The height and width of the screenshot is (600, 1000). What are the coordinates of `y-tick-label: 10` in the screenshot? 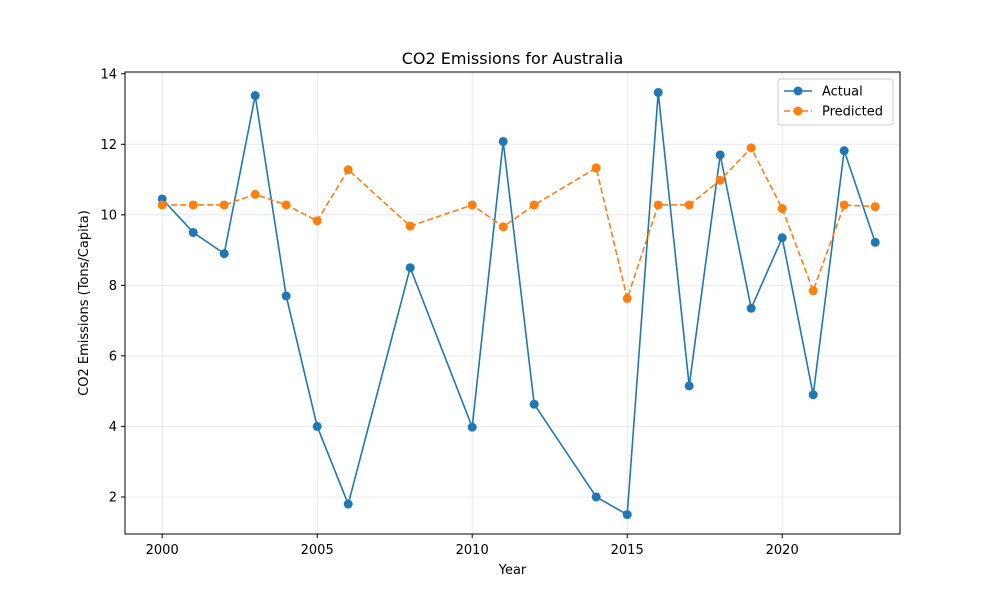 It's located at (108, 215).